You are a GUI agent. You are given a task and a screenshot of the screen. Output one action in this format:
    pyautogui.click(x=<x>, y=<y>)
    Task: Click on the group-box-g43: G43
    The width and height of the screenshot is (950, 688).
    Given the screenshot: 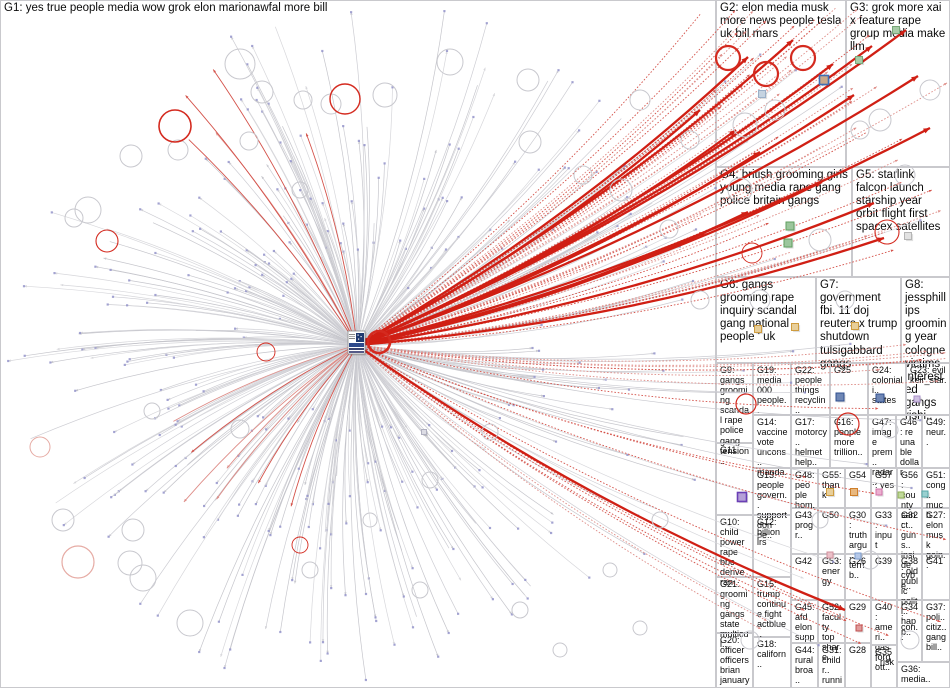 What is the action you would take?
    pyautogui.click(x=804, y=531)
    